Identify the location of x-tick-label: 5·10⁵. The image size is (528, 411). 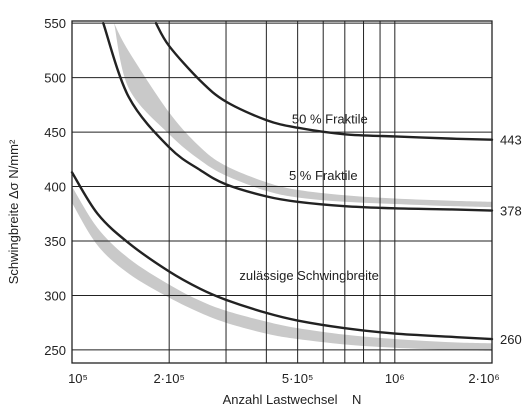
(297, 378).